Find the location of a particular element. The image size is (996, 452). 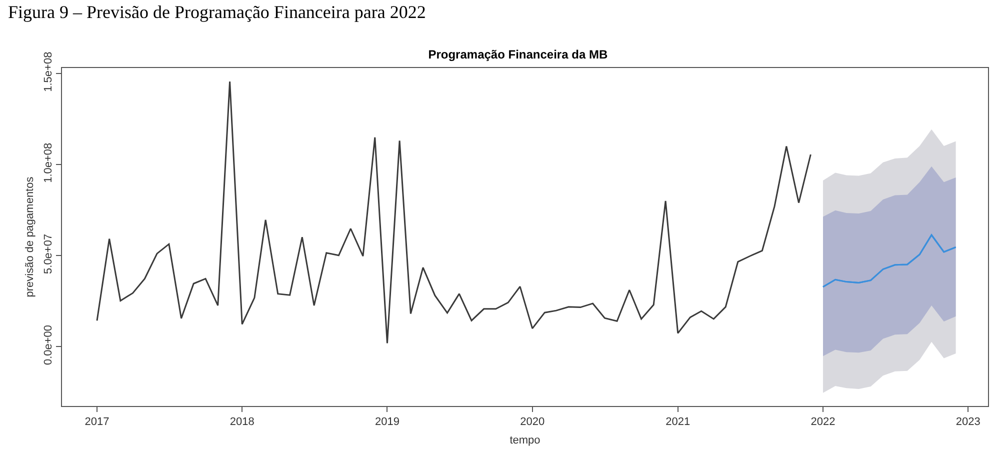

x-tick-label: 2020 is located at coordinates (532, 422).